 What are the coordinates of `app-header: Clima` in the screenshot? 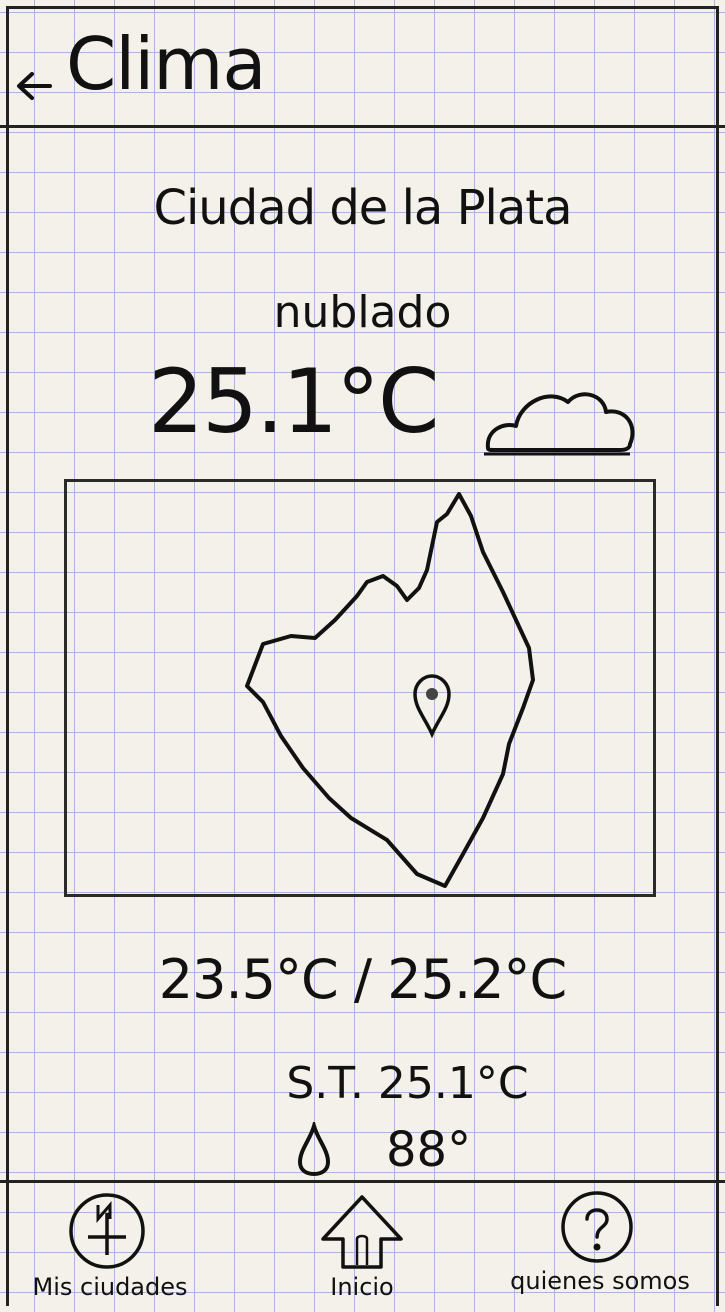 It's located at (362, 64).